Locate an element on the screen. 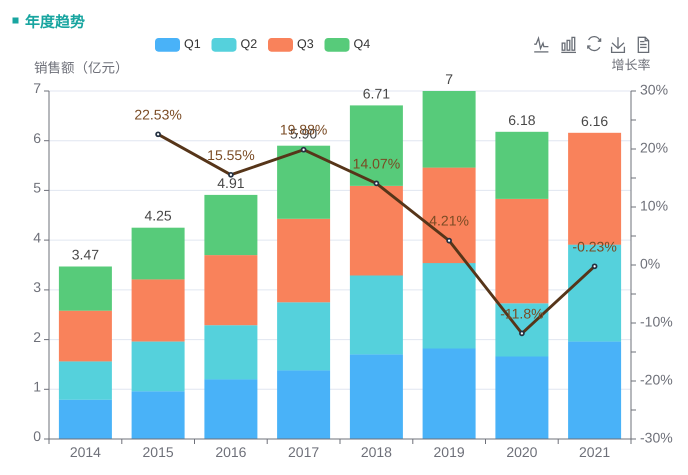 The image size is (688, 475). svg-text: 6 is located at coordinates (37, 138).